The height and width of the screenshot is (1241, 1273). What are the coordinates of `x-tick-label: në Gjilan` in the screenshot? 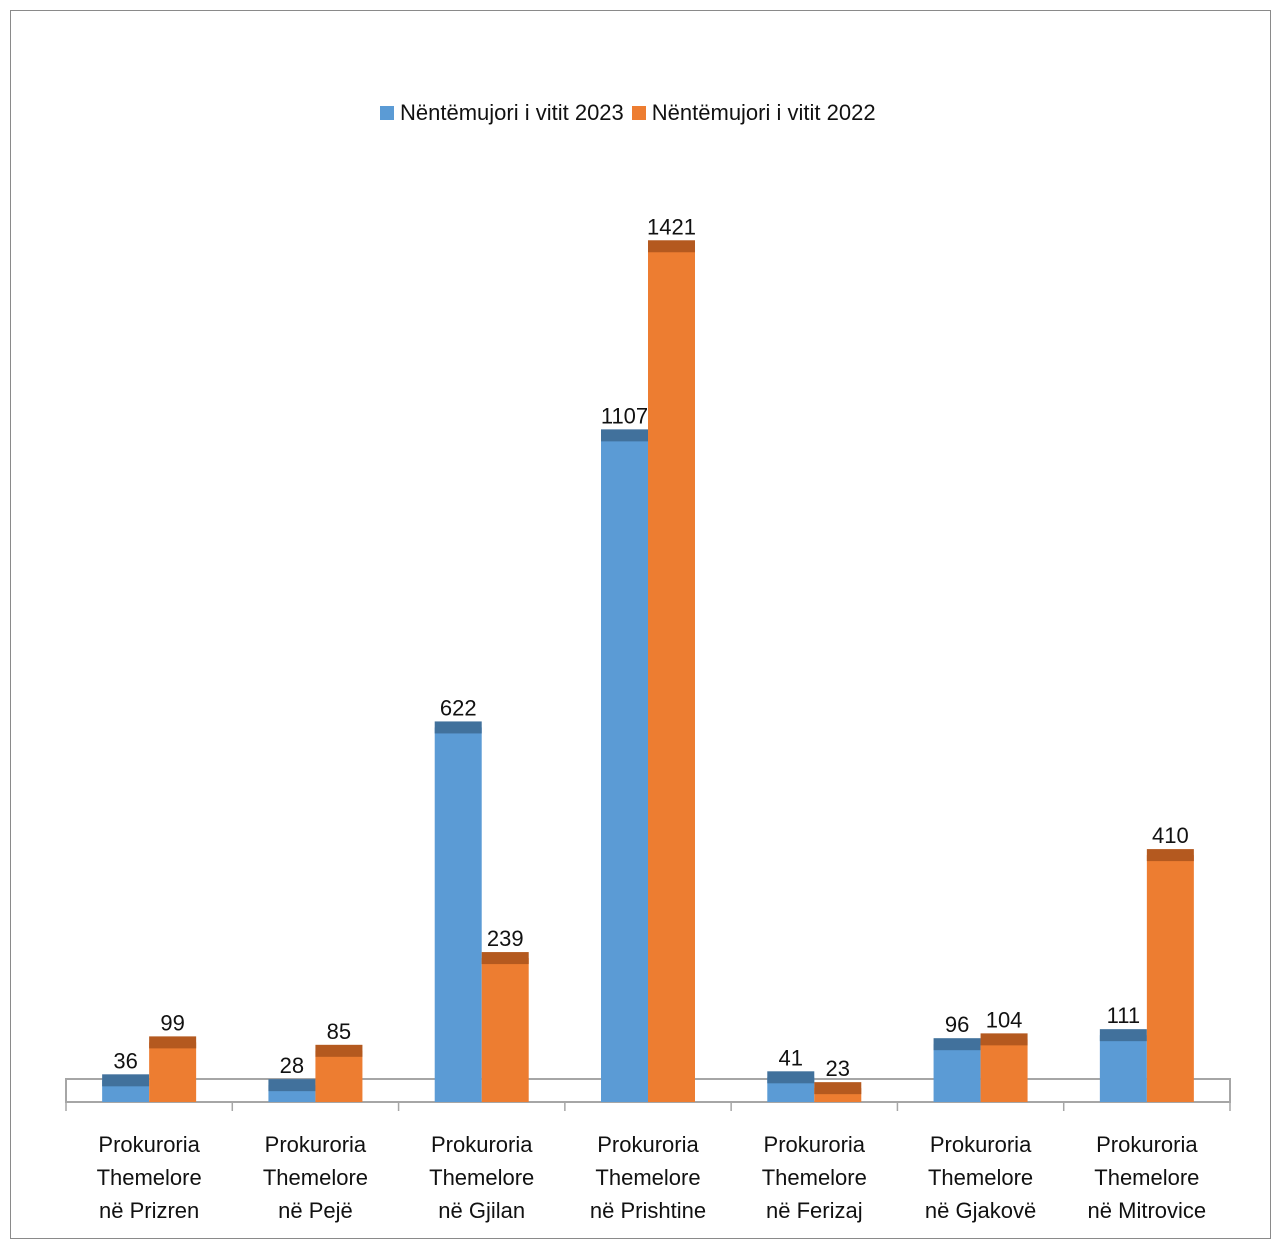 It's located at (481, 1210).